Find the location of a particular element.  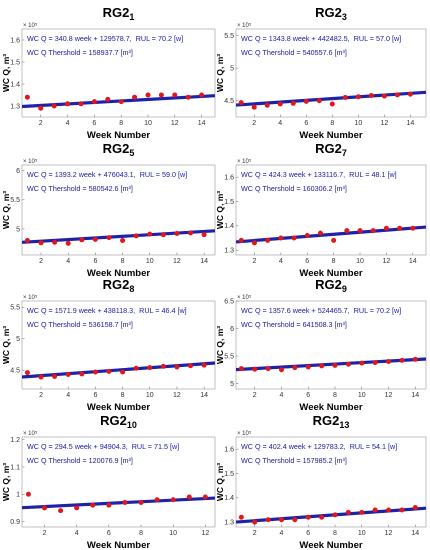

y-axis-label: WC Q, m³ is located at coordinates (6, 73).